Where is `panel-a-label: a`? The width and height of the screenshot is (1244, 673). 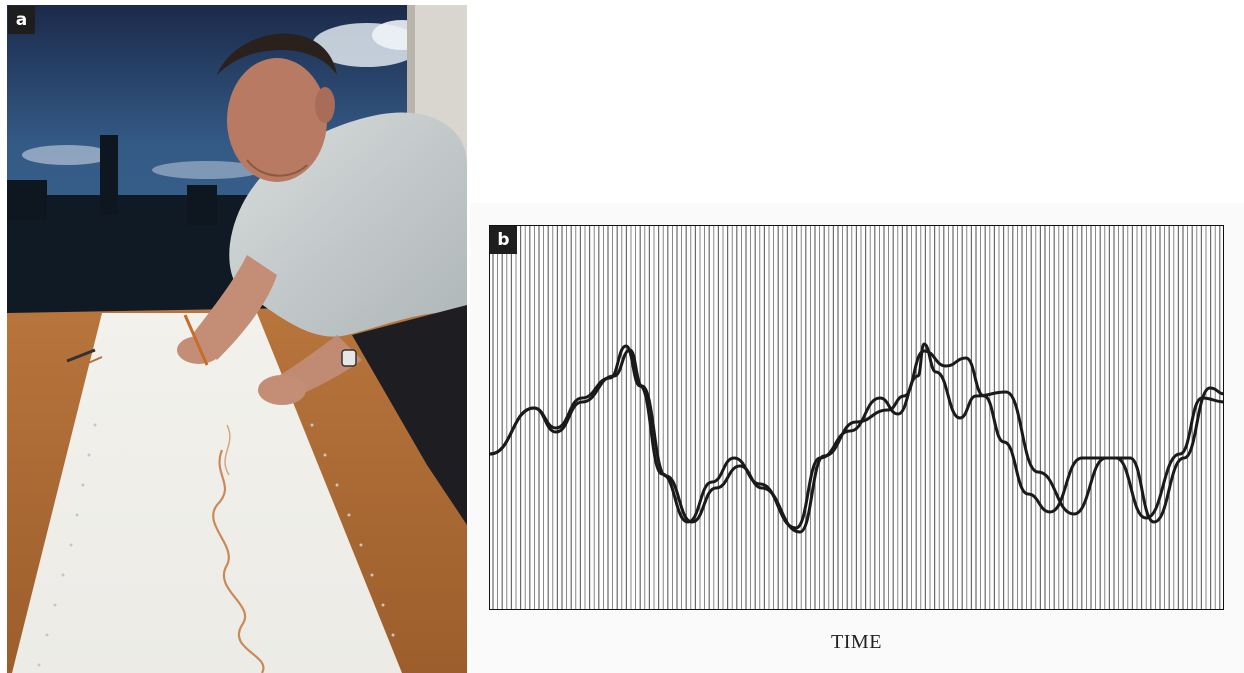
panel-a-label: a is located at coordinates (21, 20).